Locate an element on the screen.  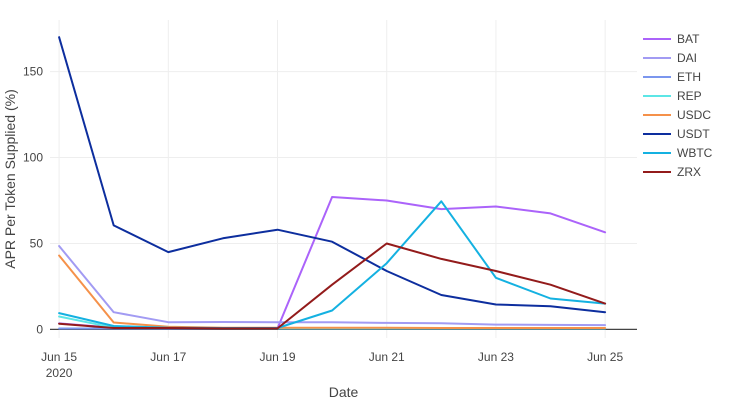
y-tick-label: 50 is located at coordinates (37, 243).